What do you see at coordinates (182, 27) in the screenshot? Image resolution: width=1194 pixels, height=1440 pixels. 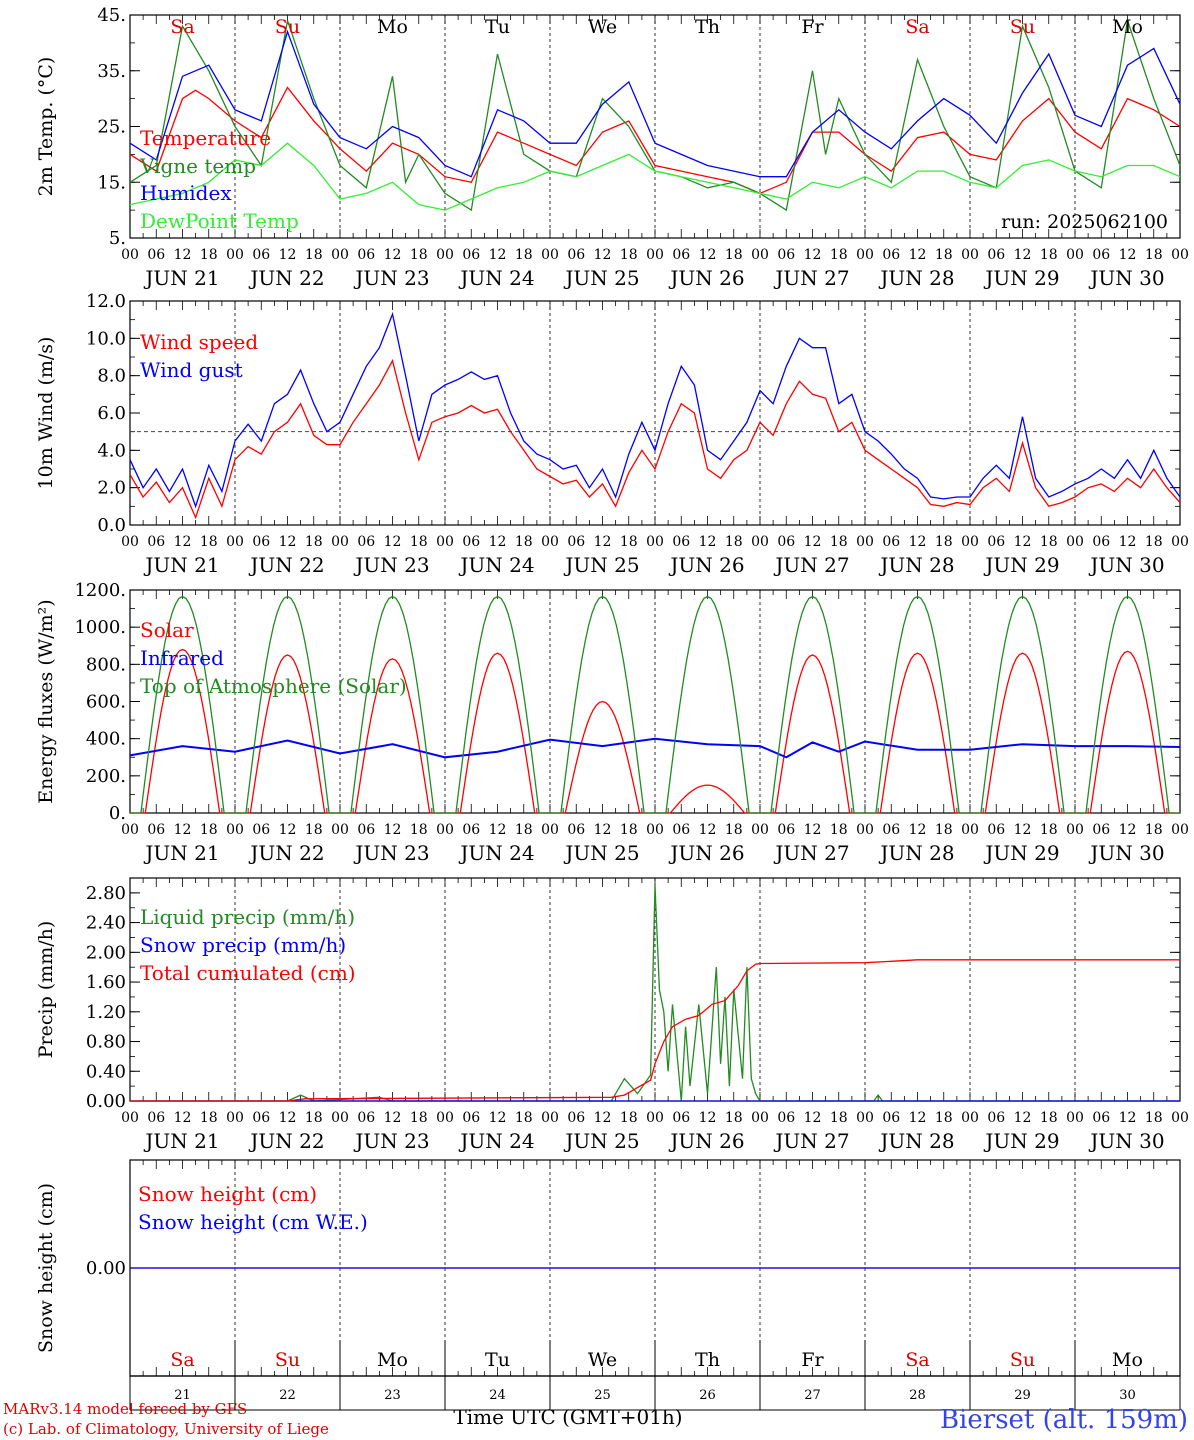 I see `weekday-top: Sa` at bounding box center [182, 27].